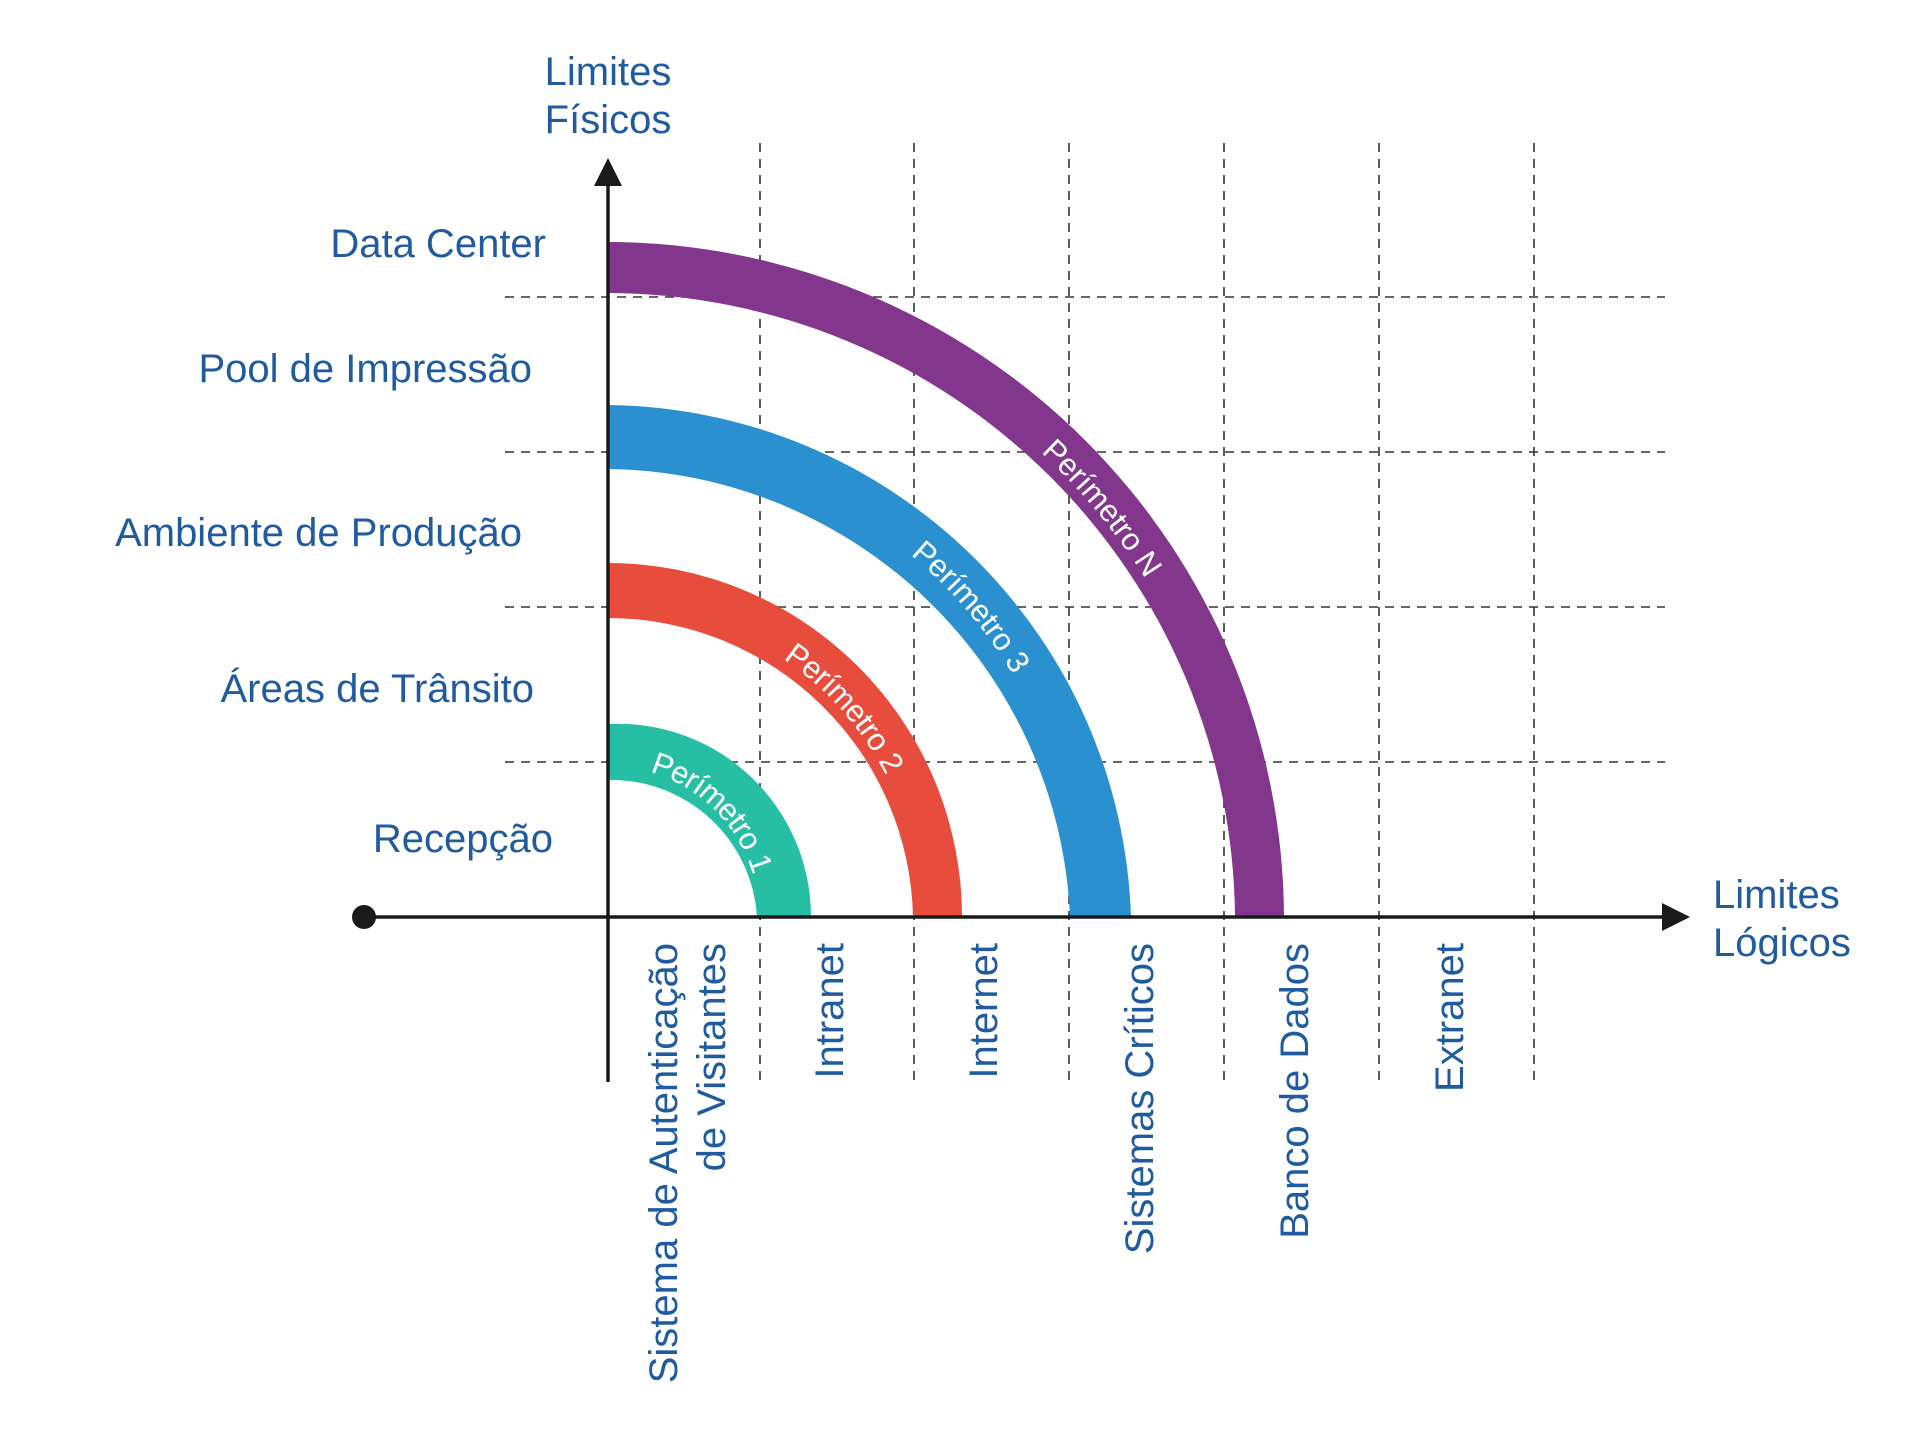 The height and width of the screenshot is (1439, 1920). Describe the element at coordinates (438, 244) in the screenshot. I see `row-label: Data Center` at that location.